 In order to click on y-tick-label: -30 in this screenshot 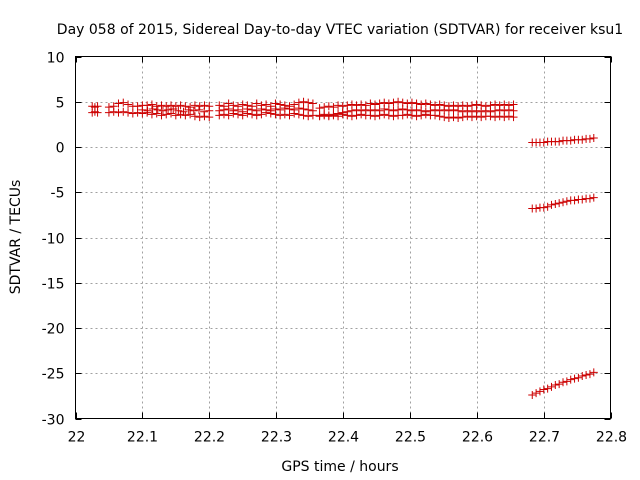, I will do `click(53, 421)`.